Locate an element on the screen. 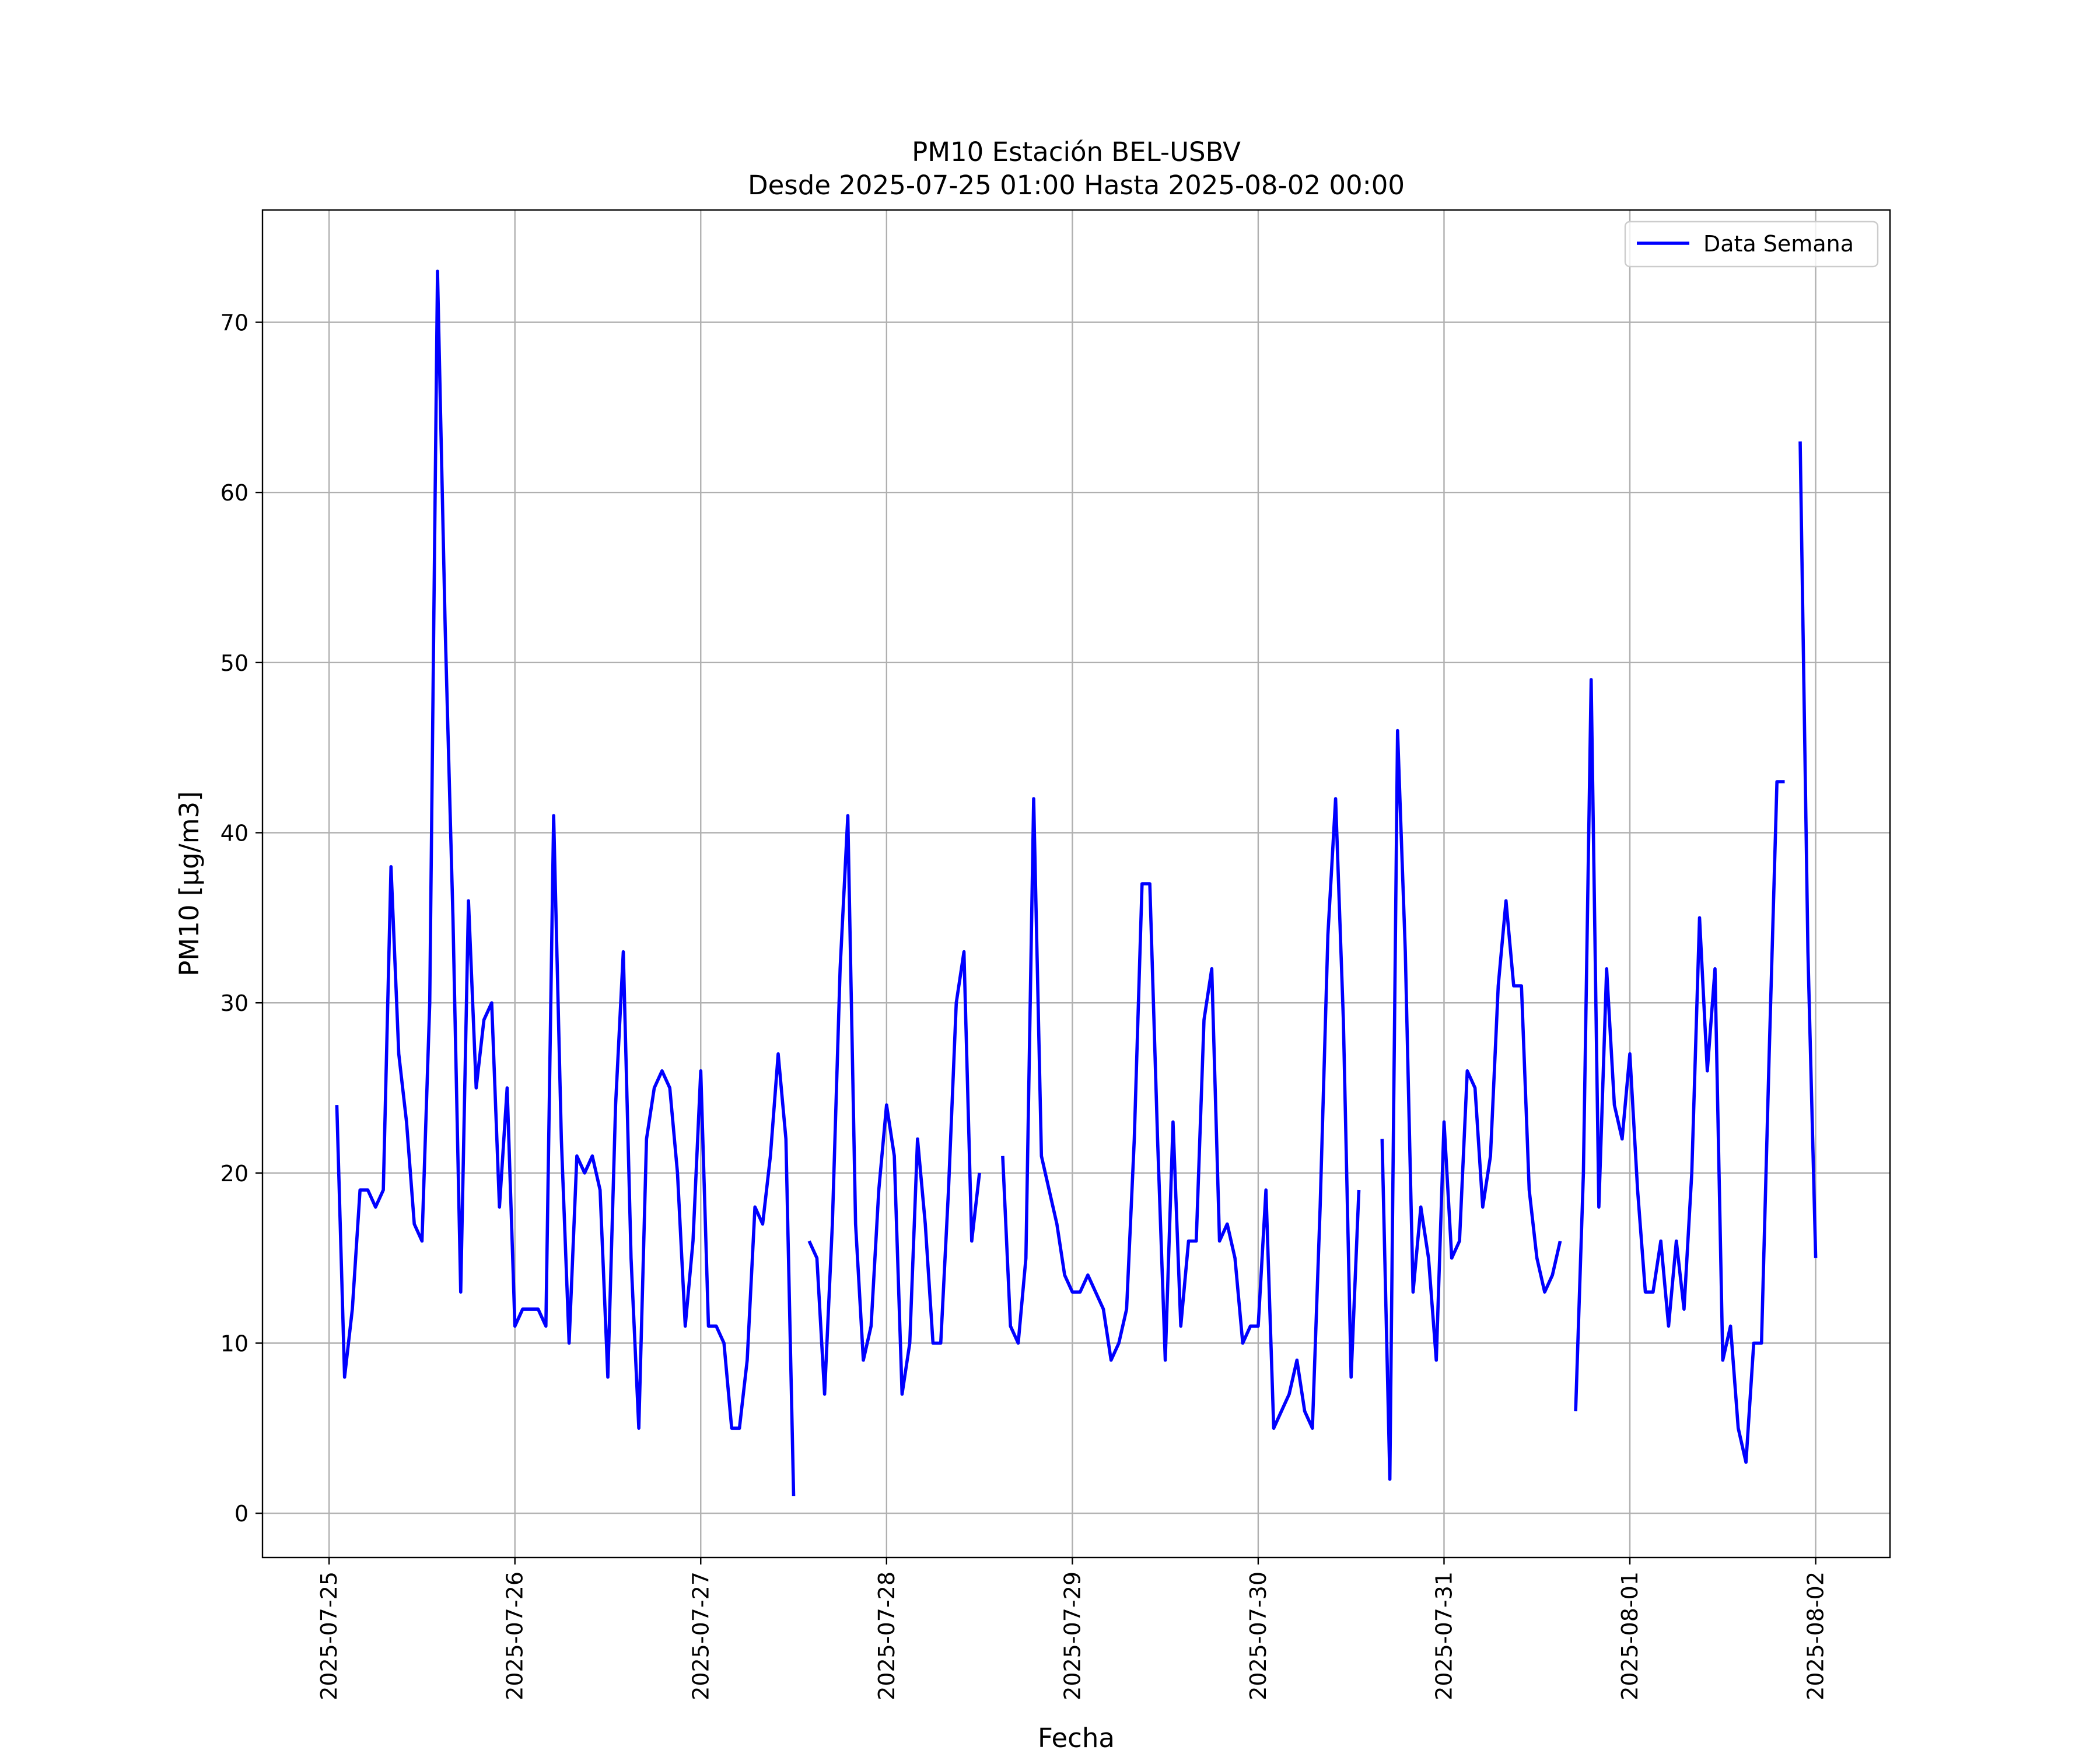  chart-title: PM10 Estación BEL-USBV is located at coordinates (1076, 152).